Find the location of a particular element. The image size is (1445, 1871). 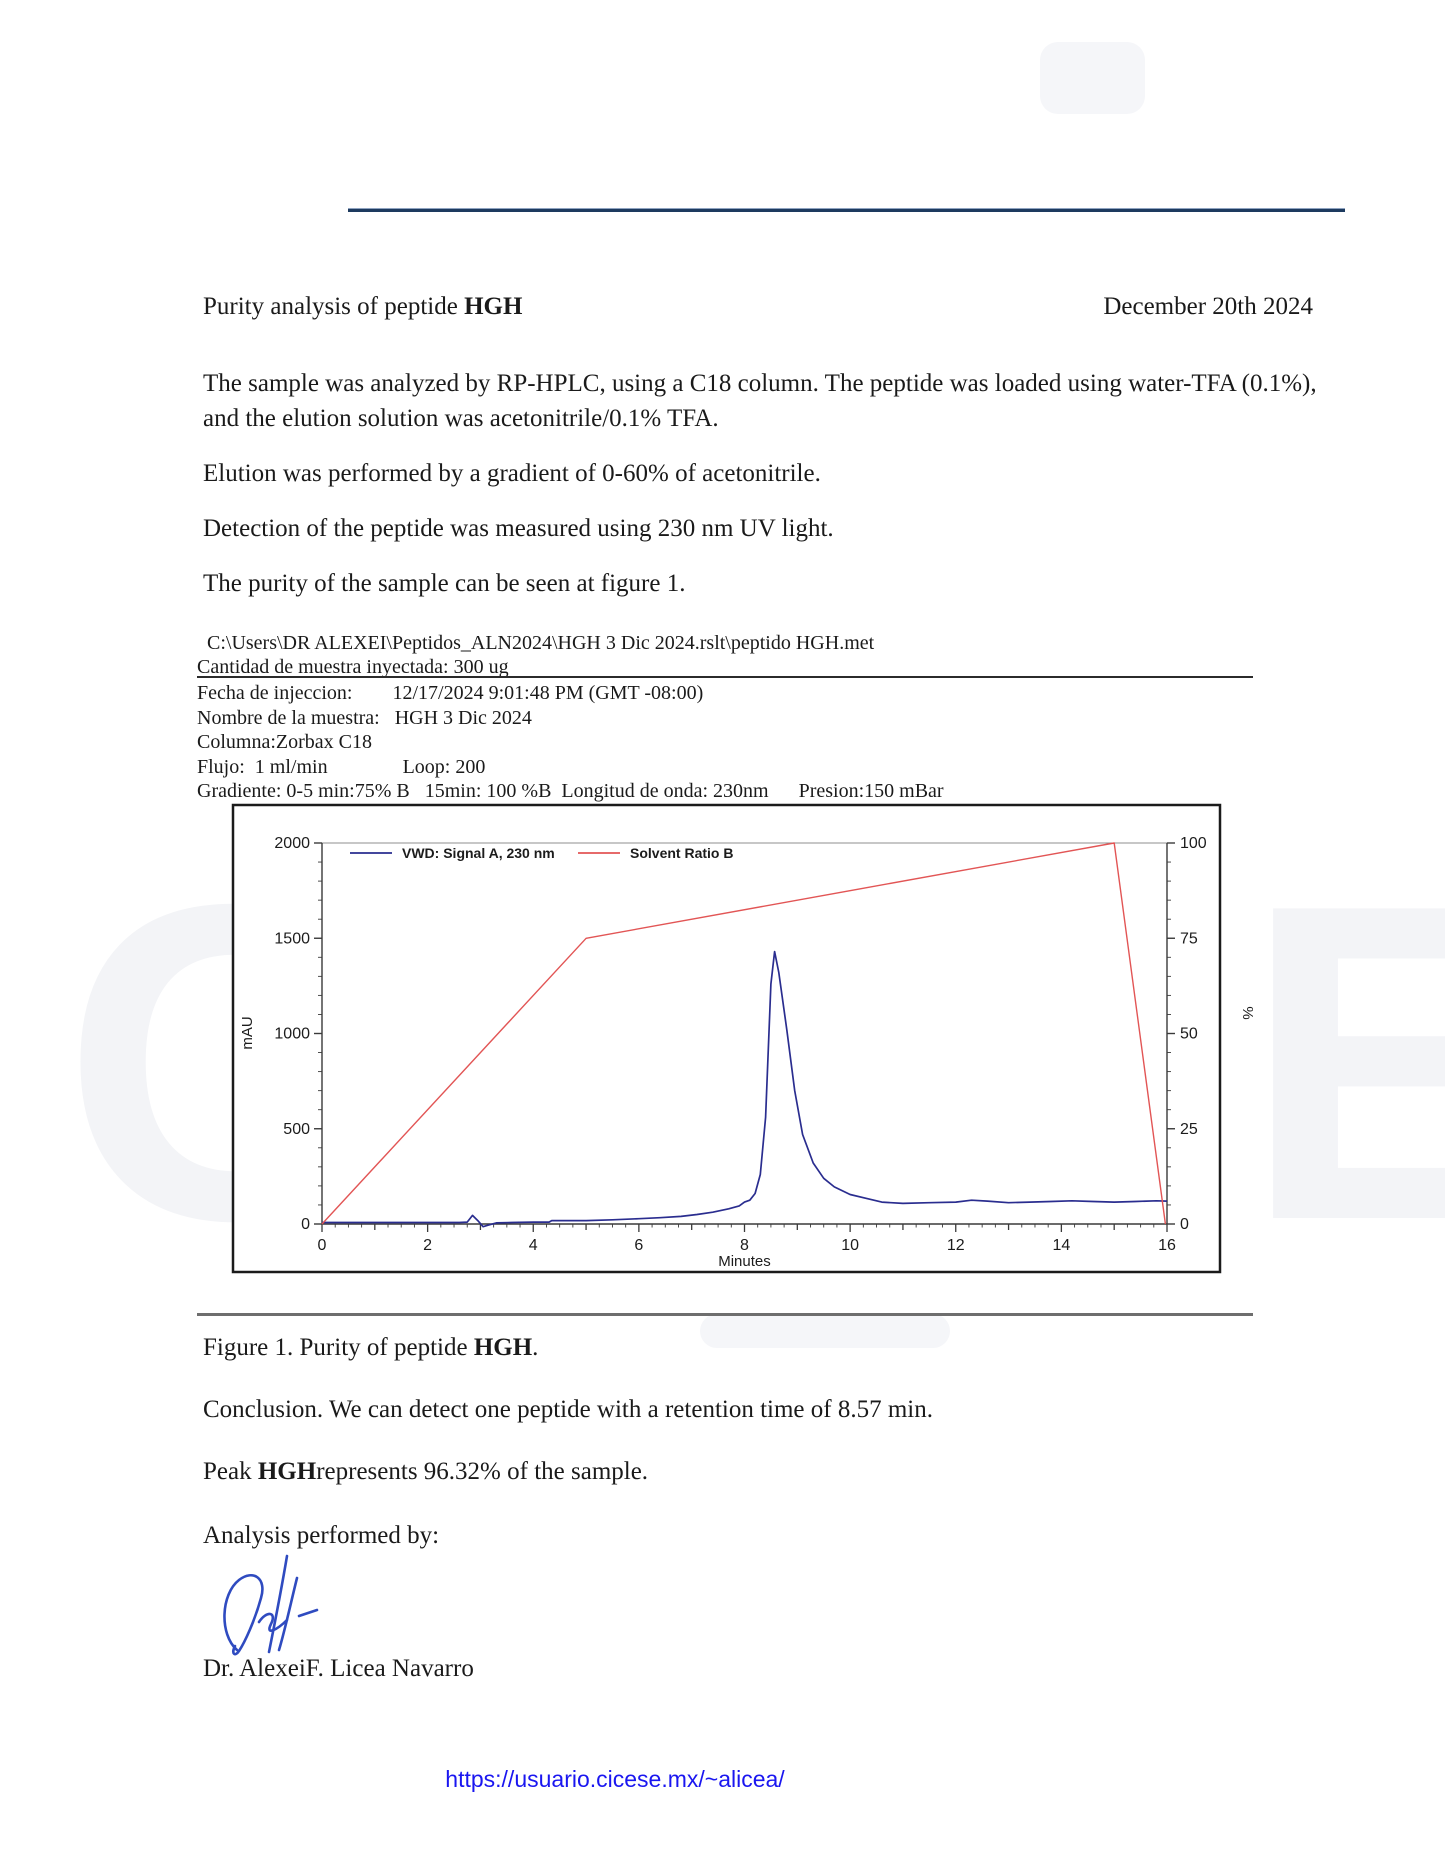

footer-link: https://usuario.cicese.mx/~alicea/ is located at coordinates (615, 1779).